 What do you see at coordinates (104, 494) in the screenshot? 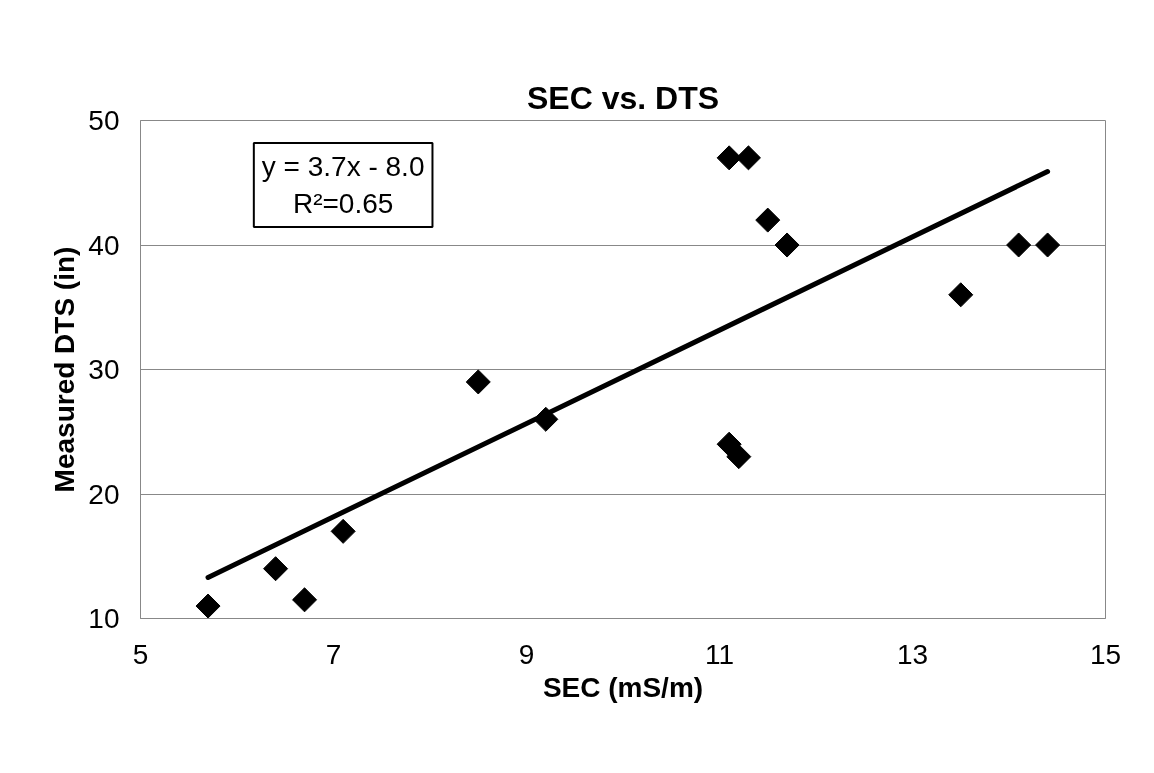
I see `y-tick-label: 20` at bounding box center [104, 494].